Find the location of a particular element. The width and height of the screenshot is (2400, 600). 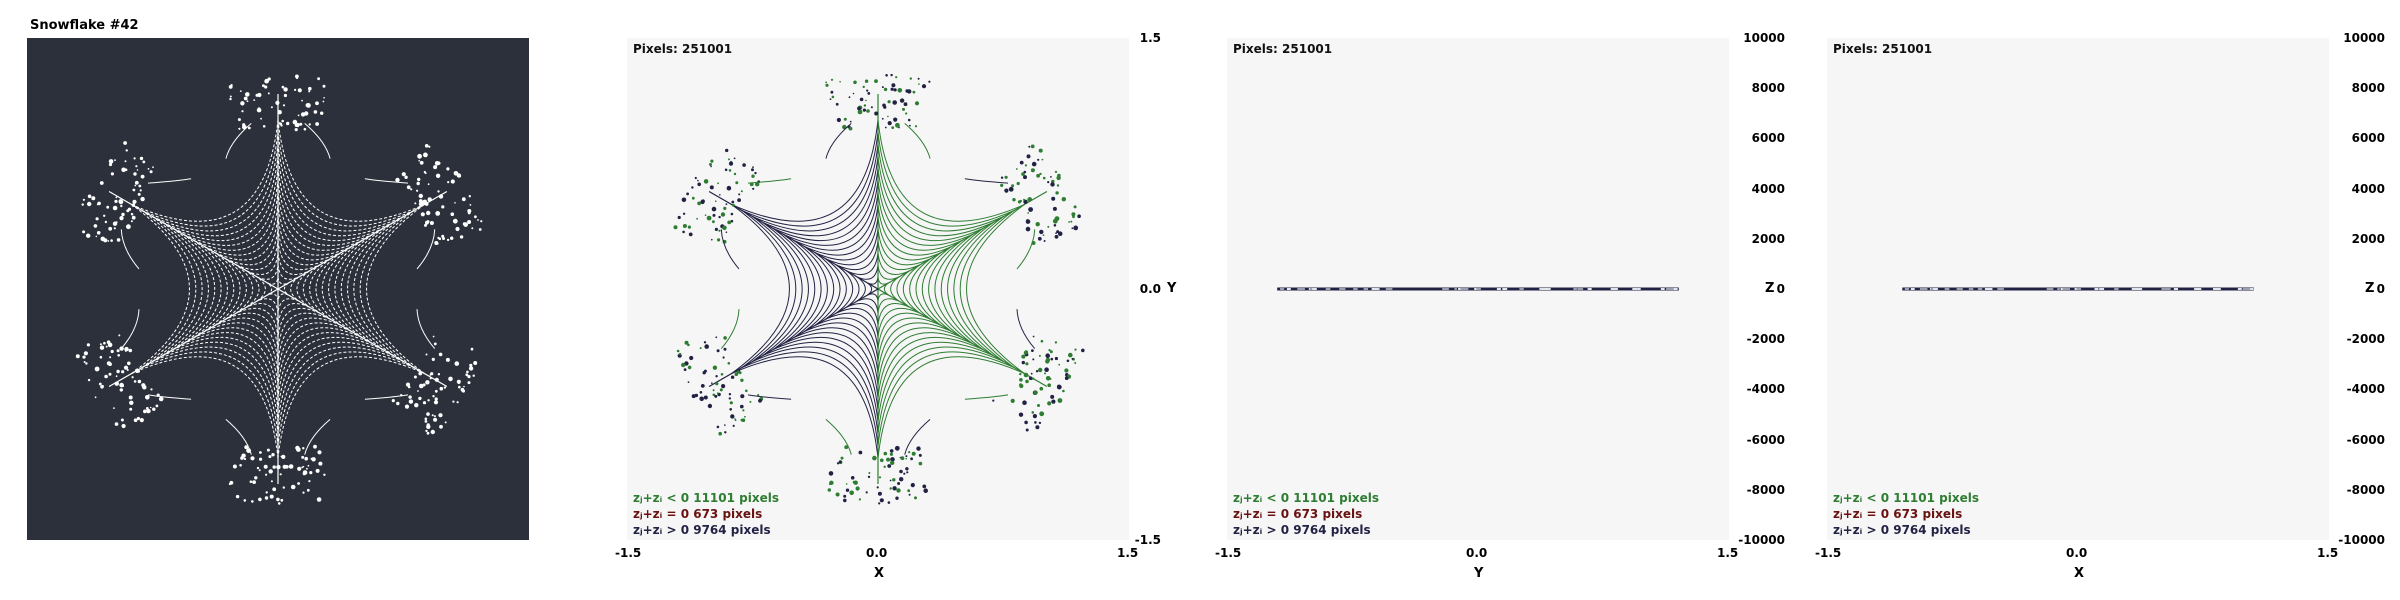

y-tick-label: 10000 is located at coordinates (1764, 38).